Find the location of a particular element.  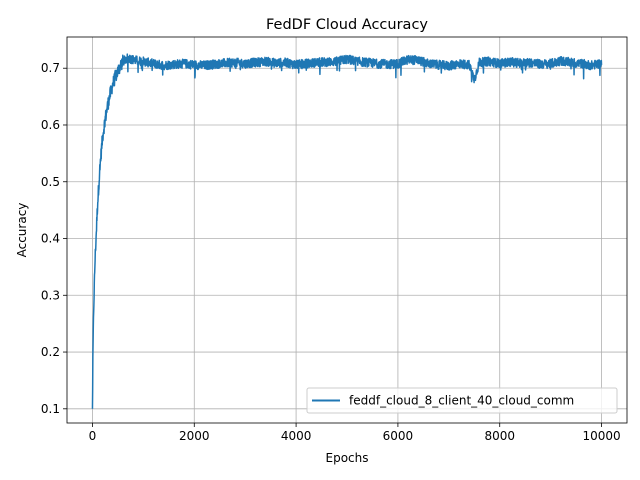

x-tick-label: 4000 is located at coordinates (296, 436).